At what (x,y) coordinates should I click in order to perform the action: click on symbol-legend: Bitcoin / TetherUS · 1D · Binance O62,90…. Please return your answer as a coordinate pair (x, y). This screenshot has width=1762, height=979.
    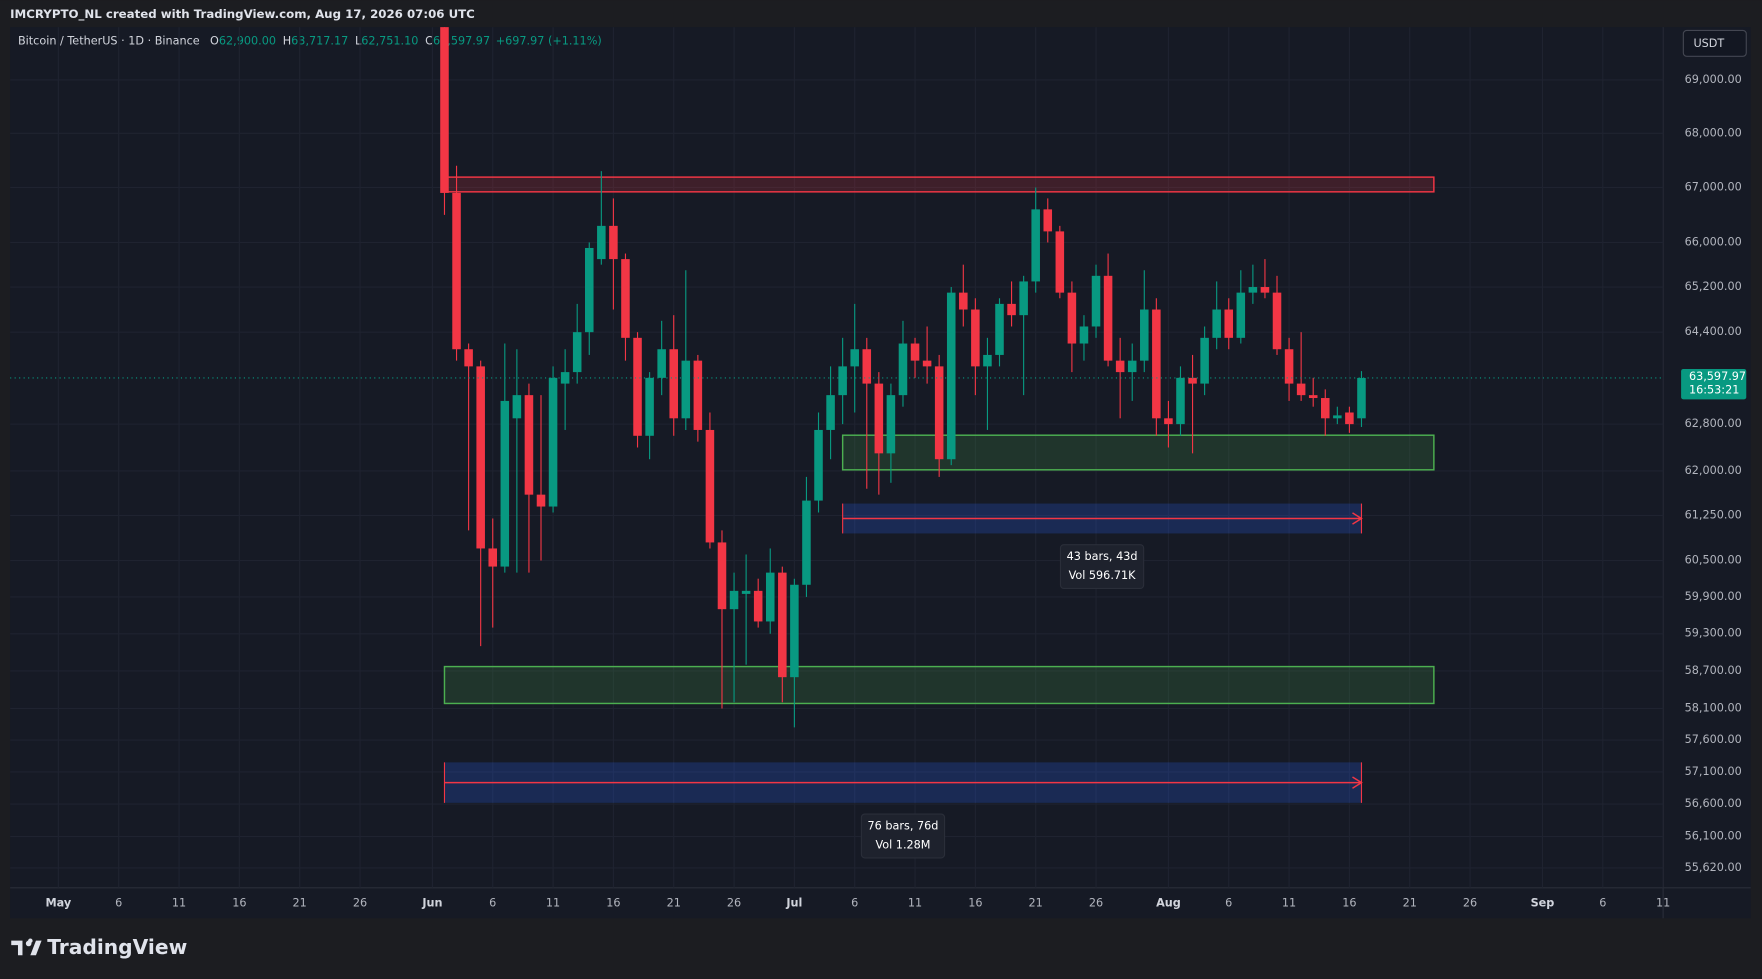
    Looking at the image, I should click on (310, 41).